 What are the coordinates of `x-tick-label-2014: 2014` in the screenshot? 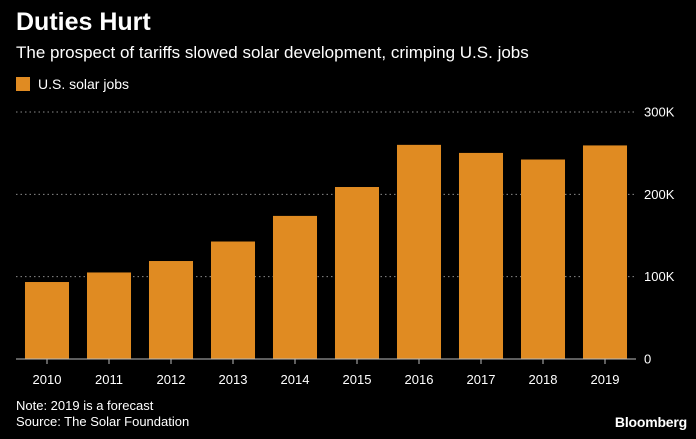 It's located at (295, 379).